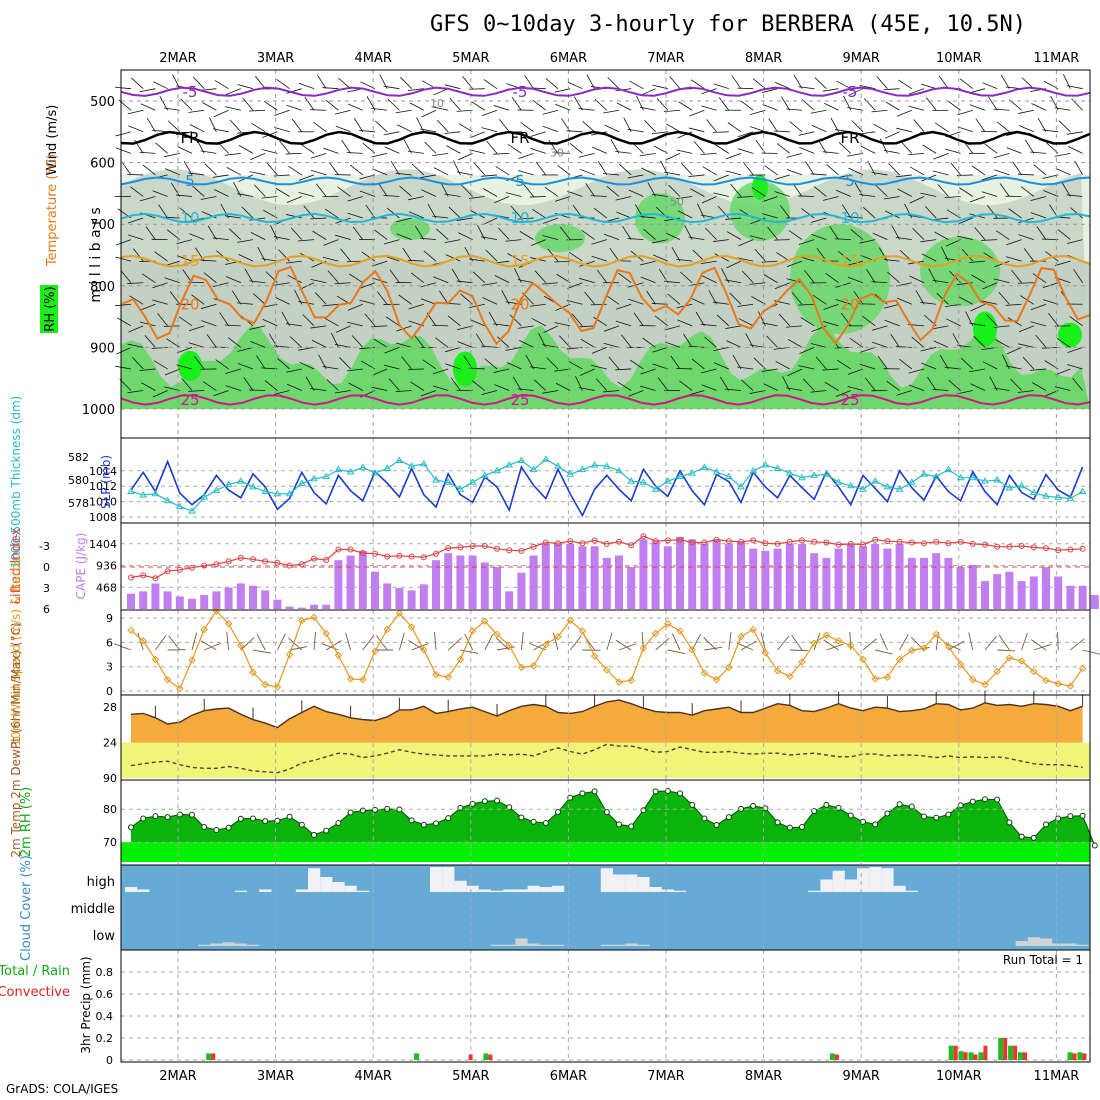  What do you see at coordinates (606, 557) in the screenshot?
I see `lifted-line` at bounding box center [606, 557].